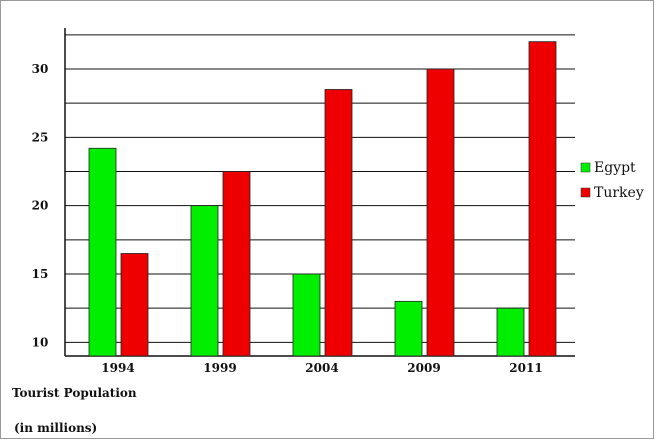 Image resolution: width=656 pixels, height=441 pixels. What do you see at coordinates (40, 274) in the screenshot?
I see `y-tick-label: 15` at bounding box center [40, 274].